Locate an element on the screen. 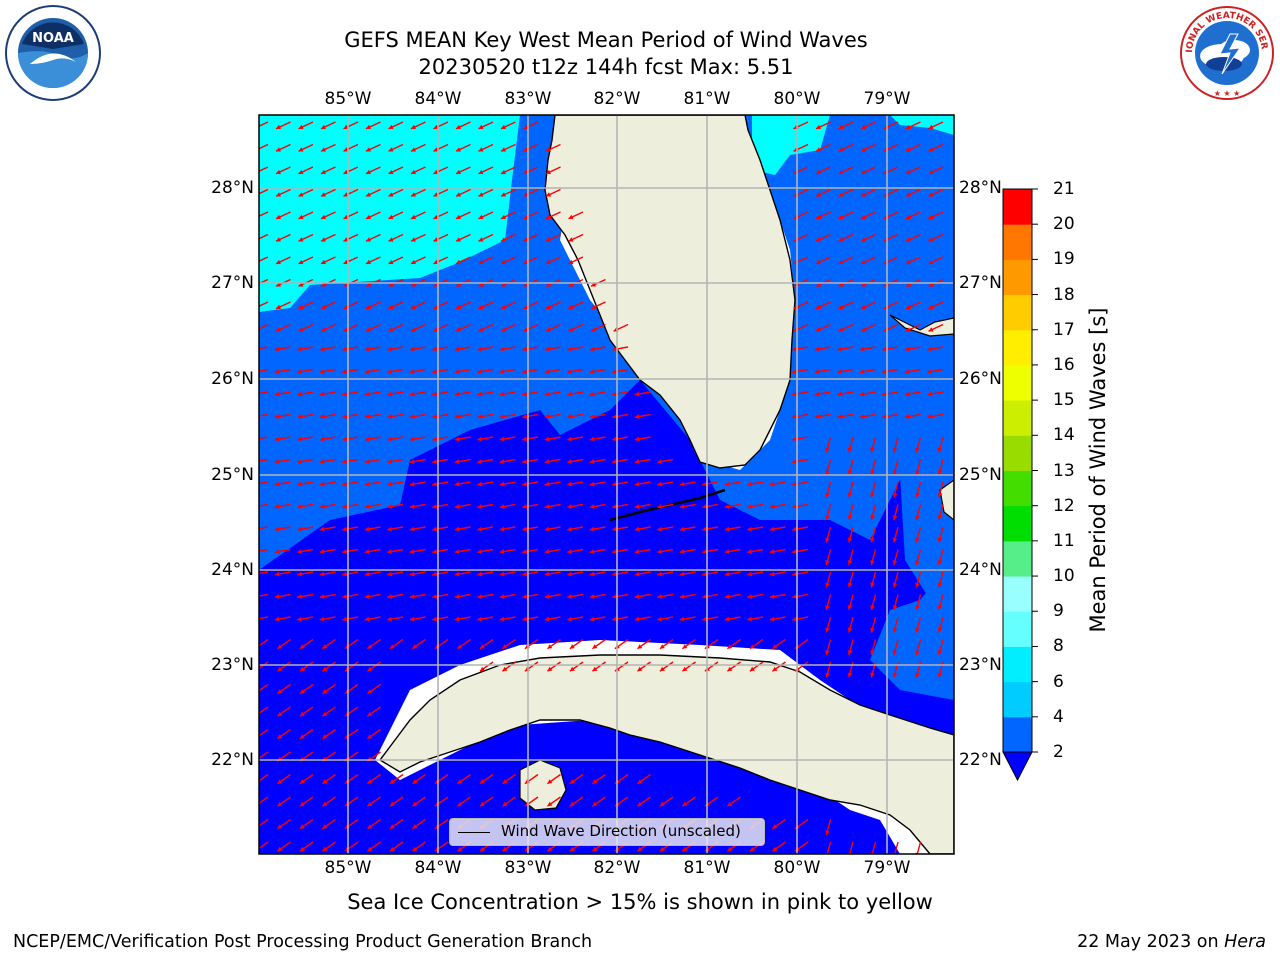 The width and height of the screenshot is (1280, 960). lat-label-right: 25°N is located at coordinates (980, 475).